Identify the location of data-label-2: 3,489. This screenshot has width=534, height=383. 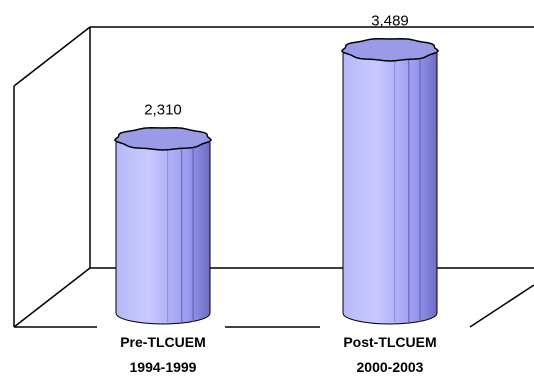
(390, 21).